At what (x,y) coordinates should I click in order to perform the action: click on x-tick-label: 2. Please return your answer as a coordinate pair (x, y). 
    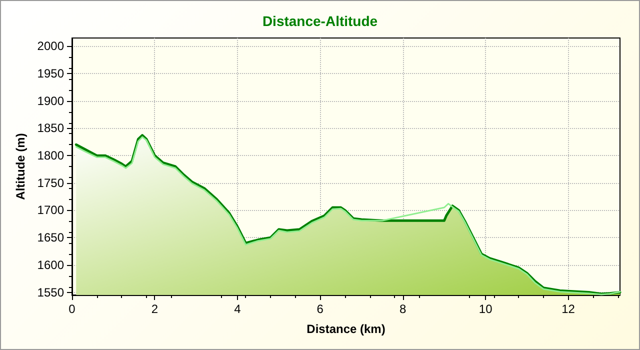
    Looking at the image, I should click on (154, 309).